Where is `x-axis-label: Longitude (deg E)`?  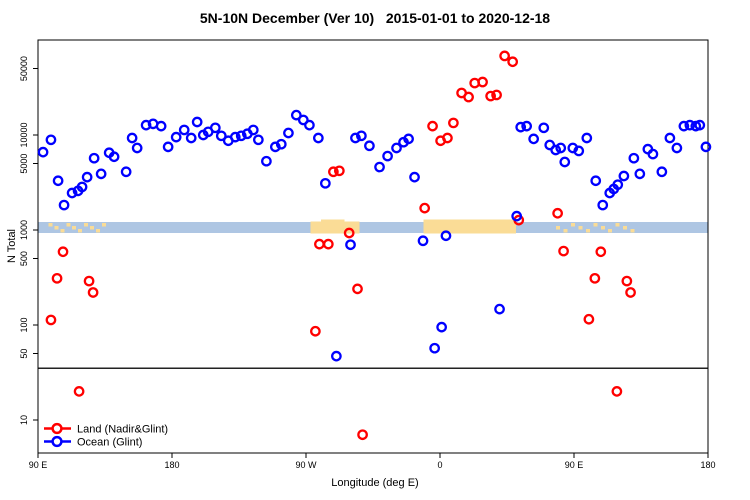
x-axis-label: Longitude (deg E) is located at coordinates (375, 483).